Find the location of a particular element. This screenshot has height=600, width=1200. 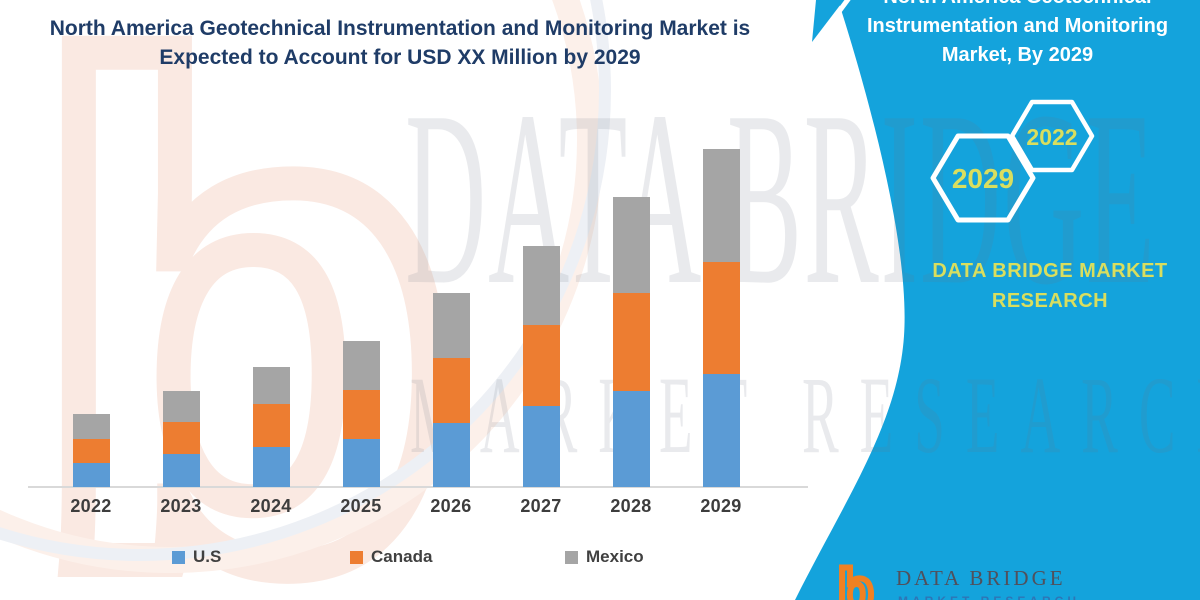

bar-segment-us-2027 is located at coordinates (541, 446).